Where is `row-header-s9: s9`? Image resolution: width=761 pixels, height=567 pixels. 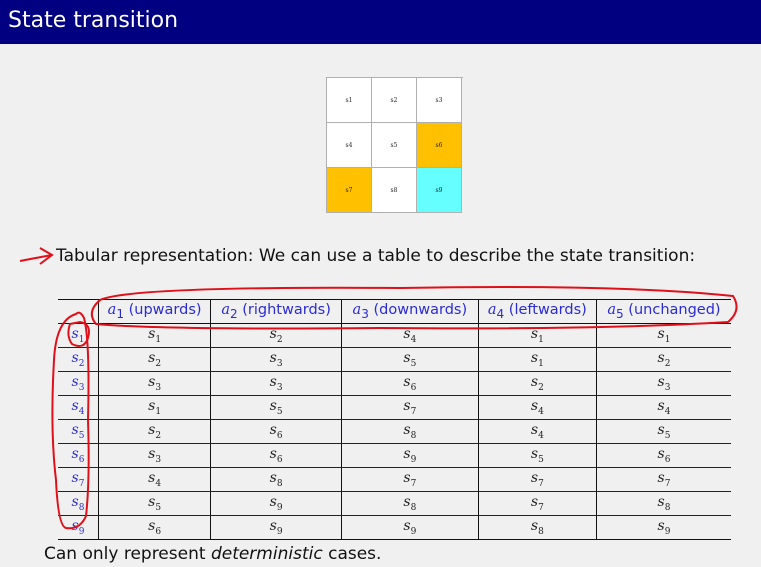
row-header-s9: s9 is located at coordinates (78, 527).